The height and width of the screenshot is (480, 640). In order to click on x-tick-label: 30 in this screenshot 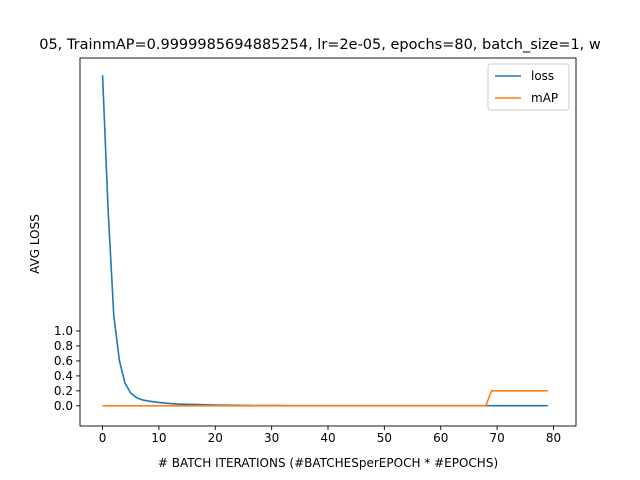, I will do `click(271, 438)`.